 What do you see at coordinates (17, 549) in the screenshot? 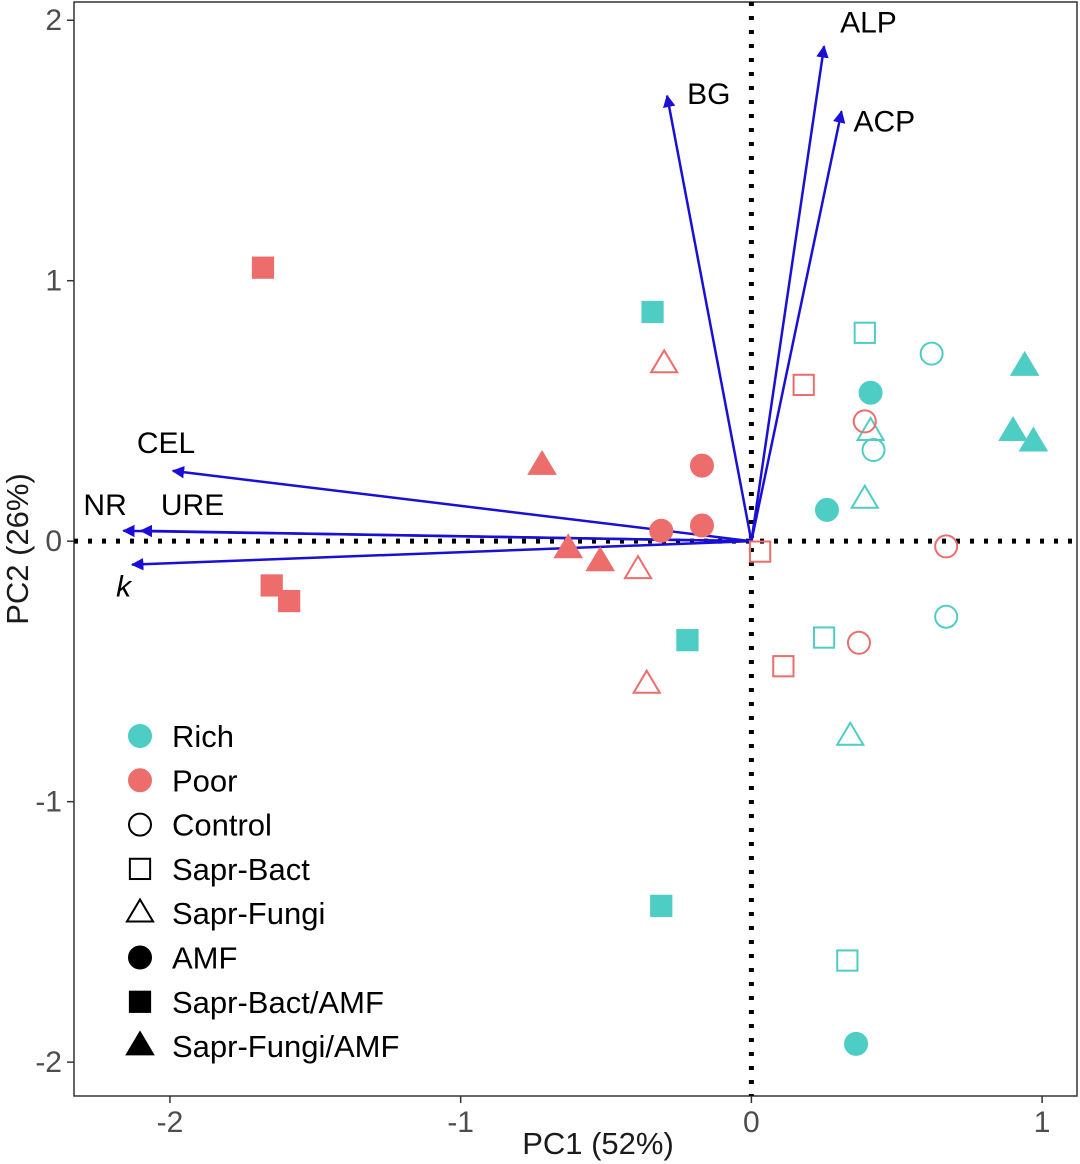
I see `y-axis-title: PC2 (26%)` at bounding box center [17, 549].